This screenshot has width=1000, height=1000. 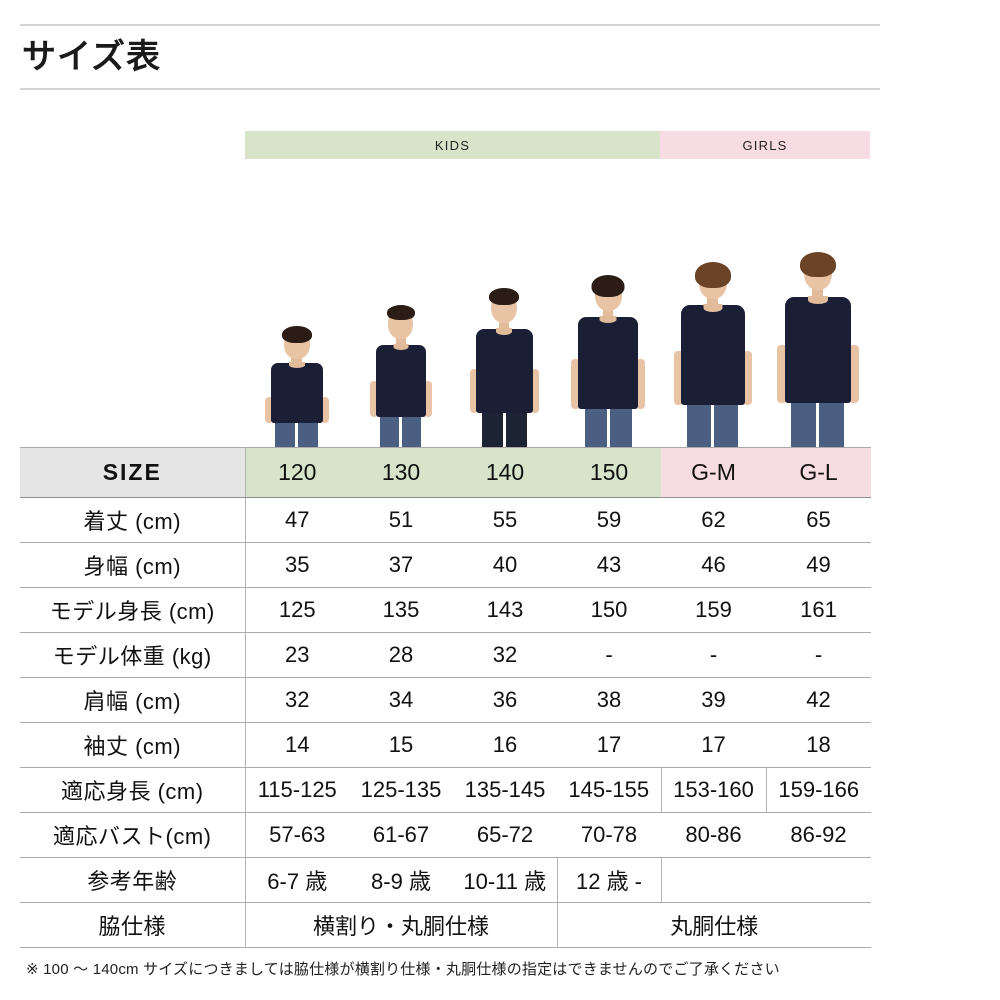 What do you see at coordinates (713, 472) in the screenshot?
I see `header-col-g-m: G-M` at bounding box center [713, 472].